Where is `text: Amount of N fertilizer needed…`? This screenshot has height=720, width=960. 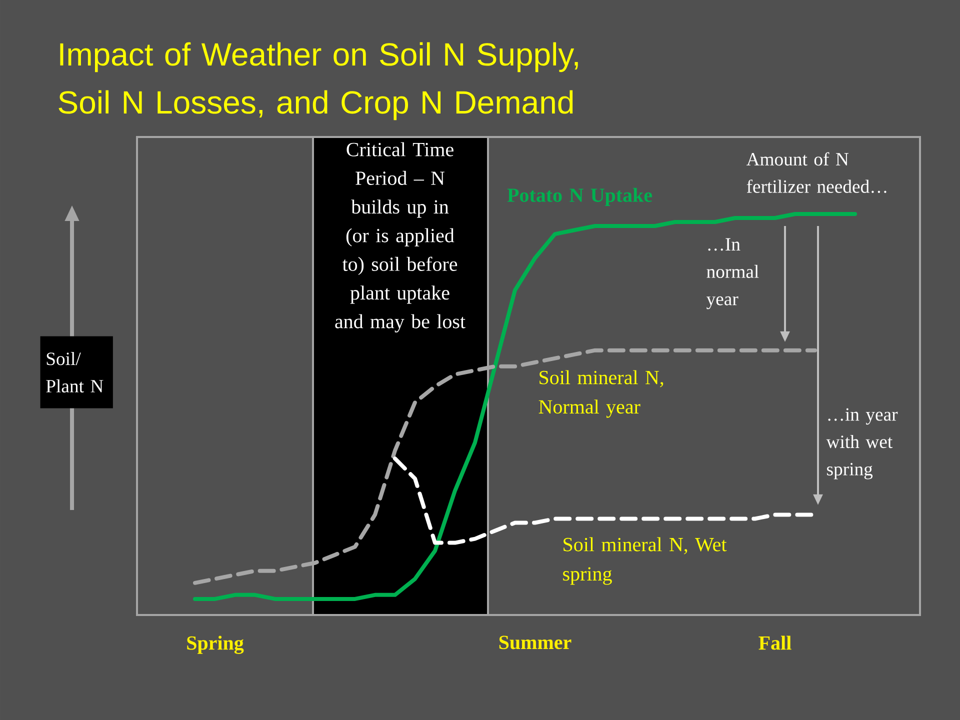
text: Amount of N fertilizer needed… is located at coordinates (816, 172).